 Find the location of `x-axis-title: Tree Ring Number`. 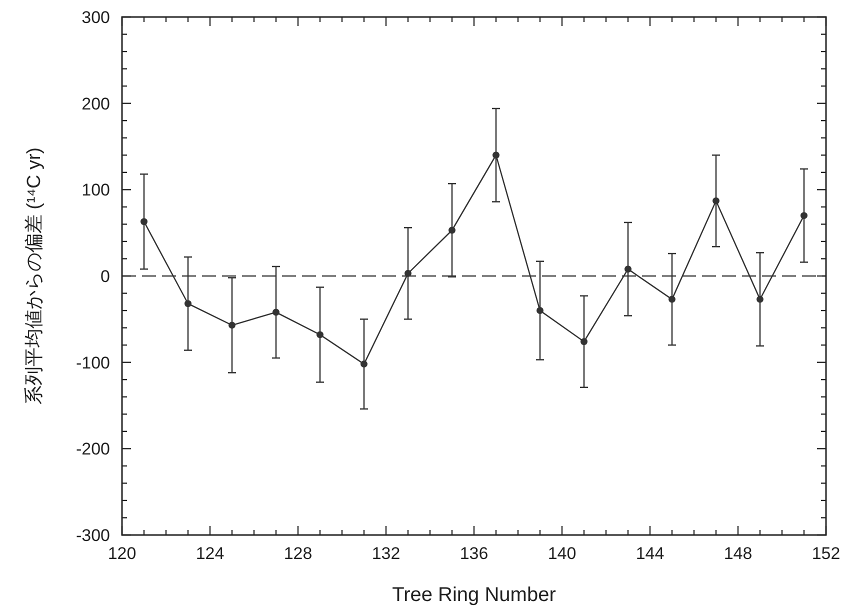

x-axis-title: Tree Ring Number is located at coordinates (474, 595).